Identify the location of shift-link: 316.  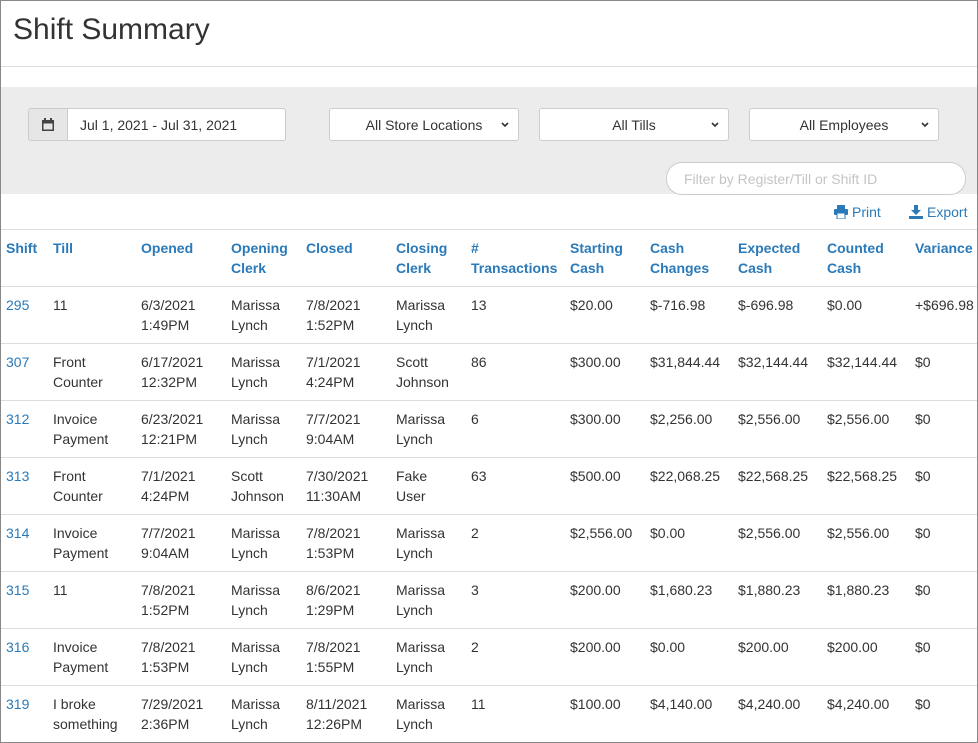
(27, 657).